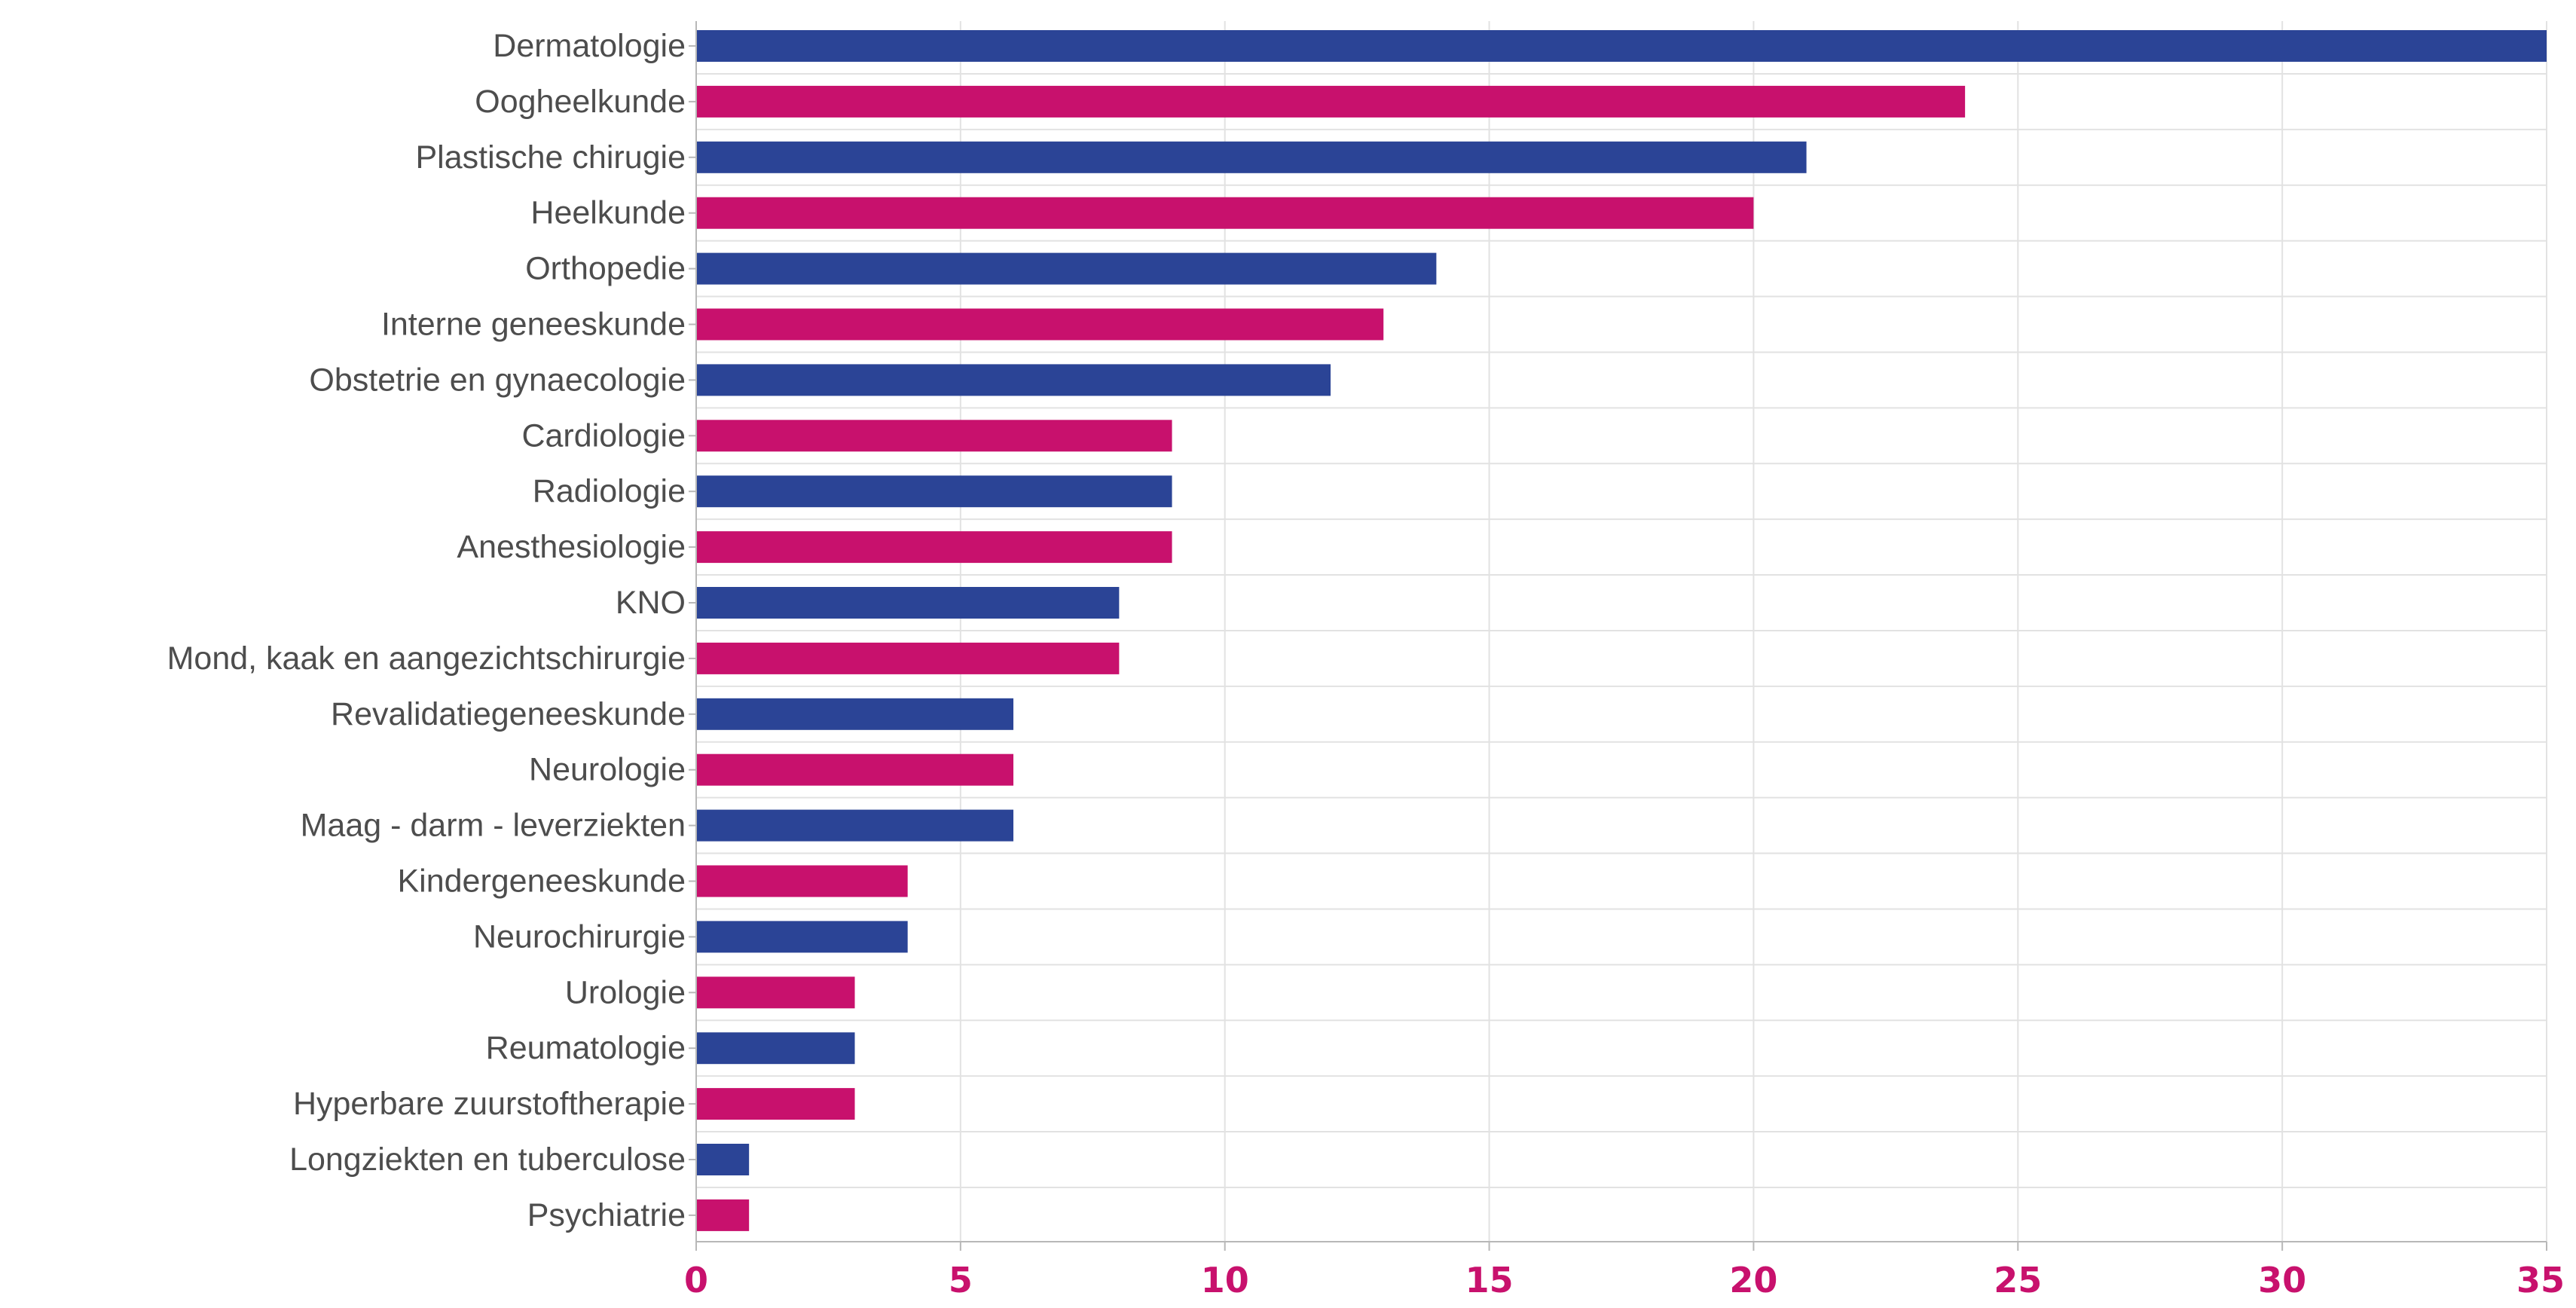 Image resolution: width=2576 pixels, height=1308 pixels. Describe the element at coordinates (508, 714) in the screenshot. I see `category-label: Revalidatiegeneeskunde` at that location.